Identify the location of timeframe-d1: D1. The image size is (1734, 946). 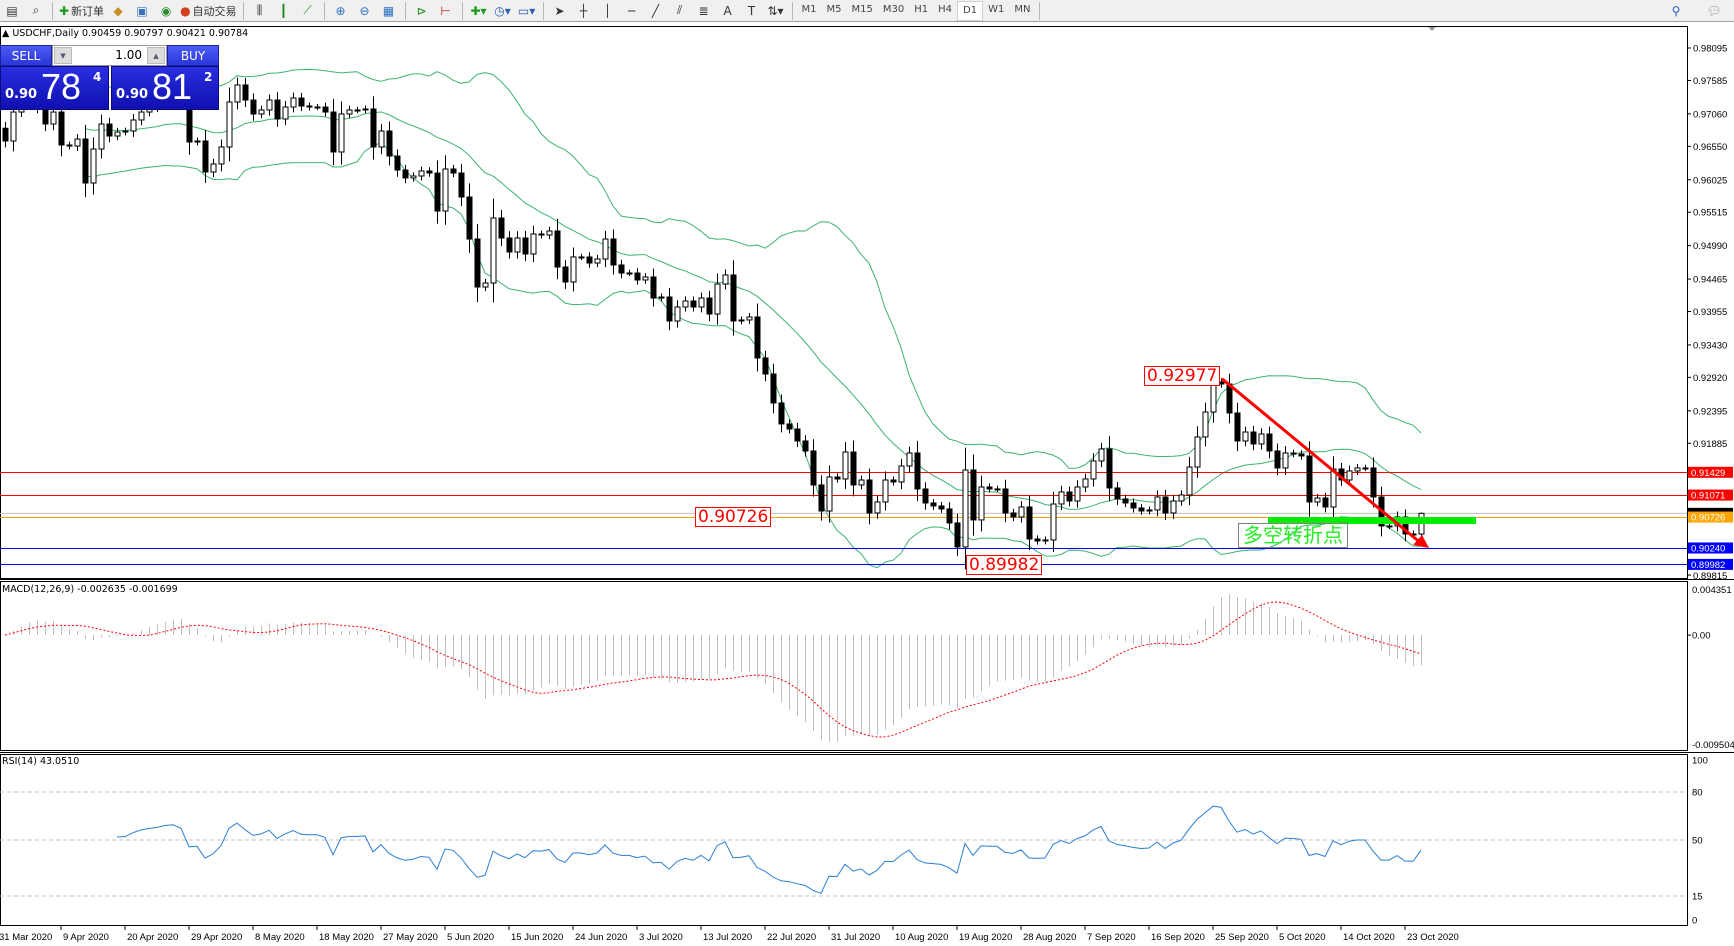
(970, 10).